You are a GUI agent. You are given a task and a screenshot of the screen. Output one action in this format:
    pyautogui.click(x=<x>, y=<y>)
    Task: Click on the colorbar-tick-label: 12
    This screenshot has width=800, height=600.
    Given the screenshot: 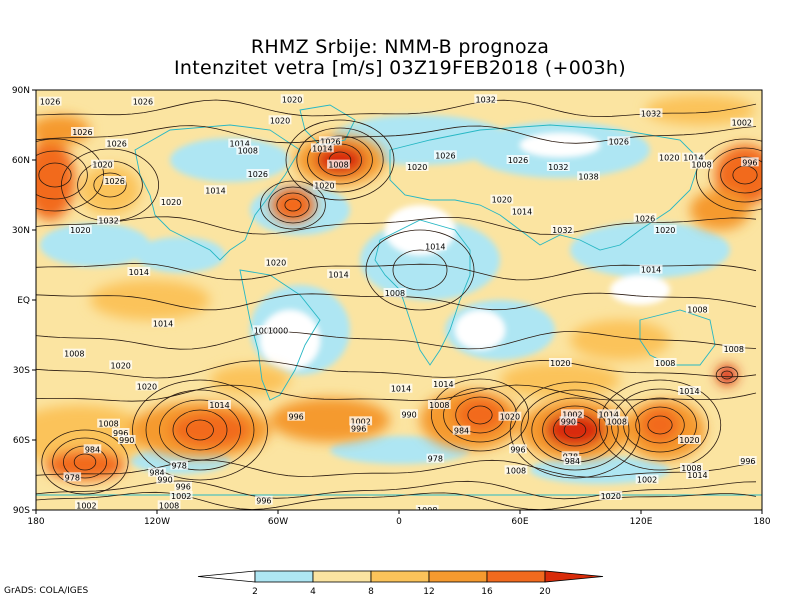 What is the action you would take?
    pyautogui.click(x=428, y=592)
    